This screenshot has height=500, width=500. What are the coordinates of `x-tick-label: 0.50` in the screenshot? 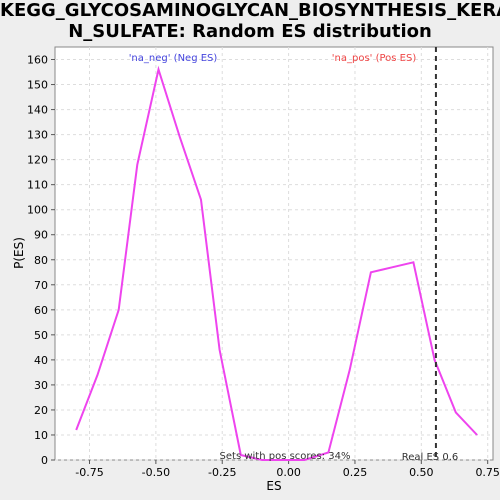 It's located at (421, 472).